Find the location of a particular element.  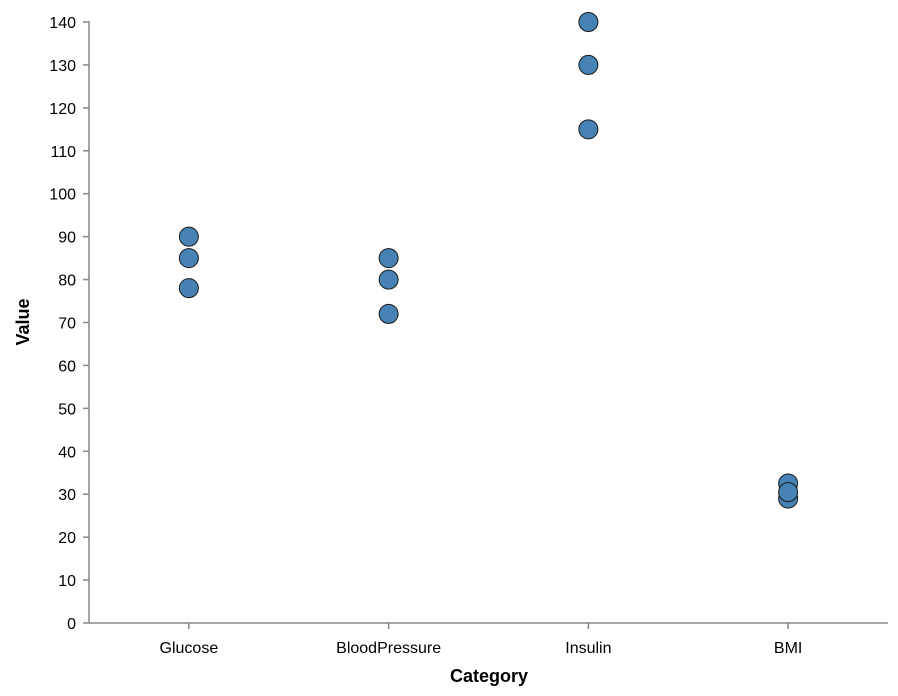

y-tick-label: 10 is located at coordinates (67, 581).